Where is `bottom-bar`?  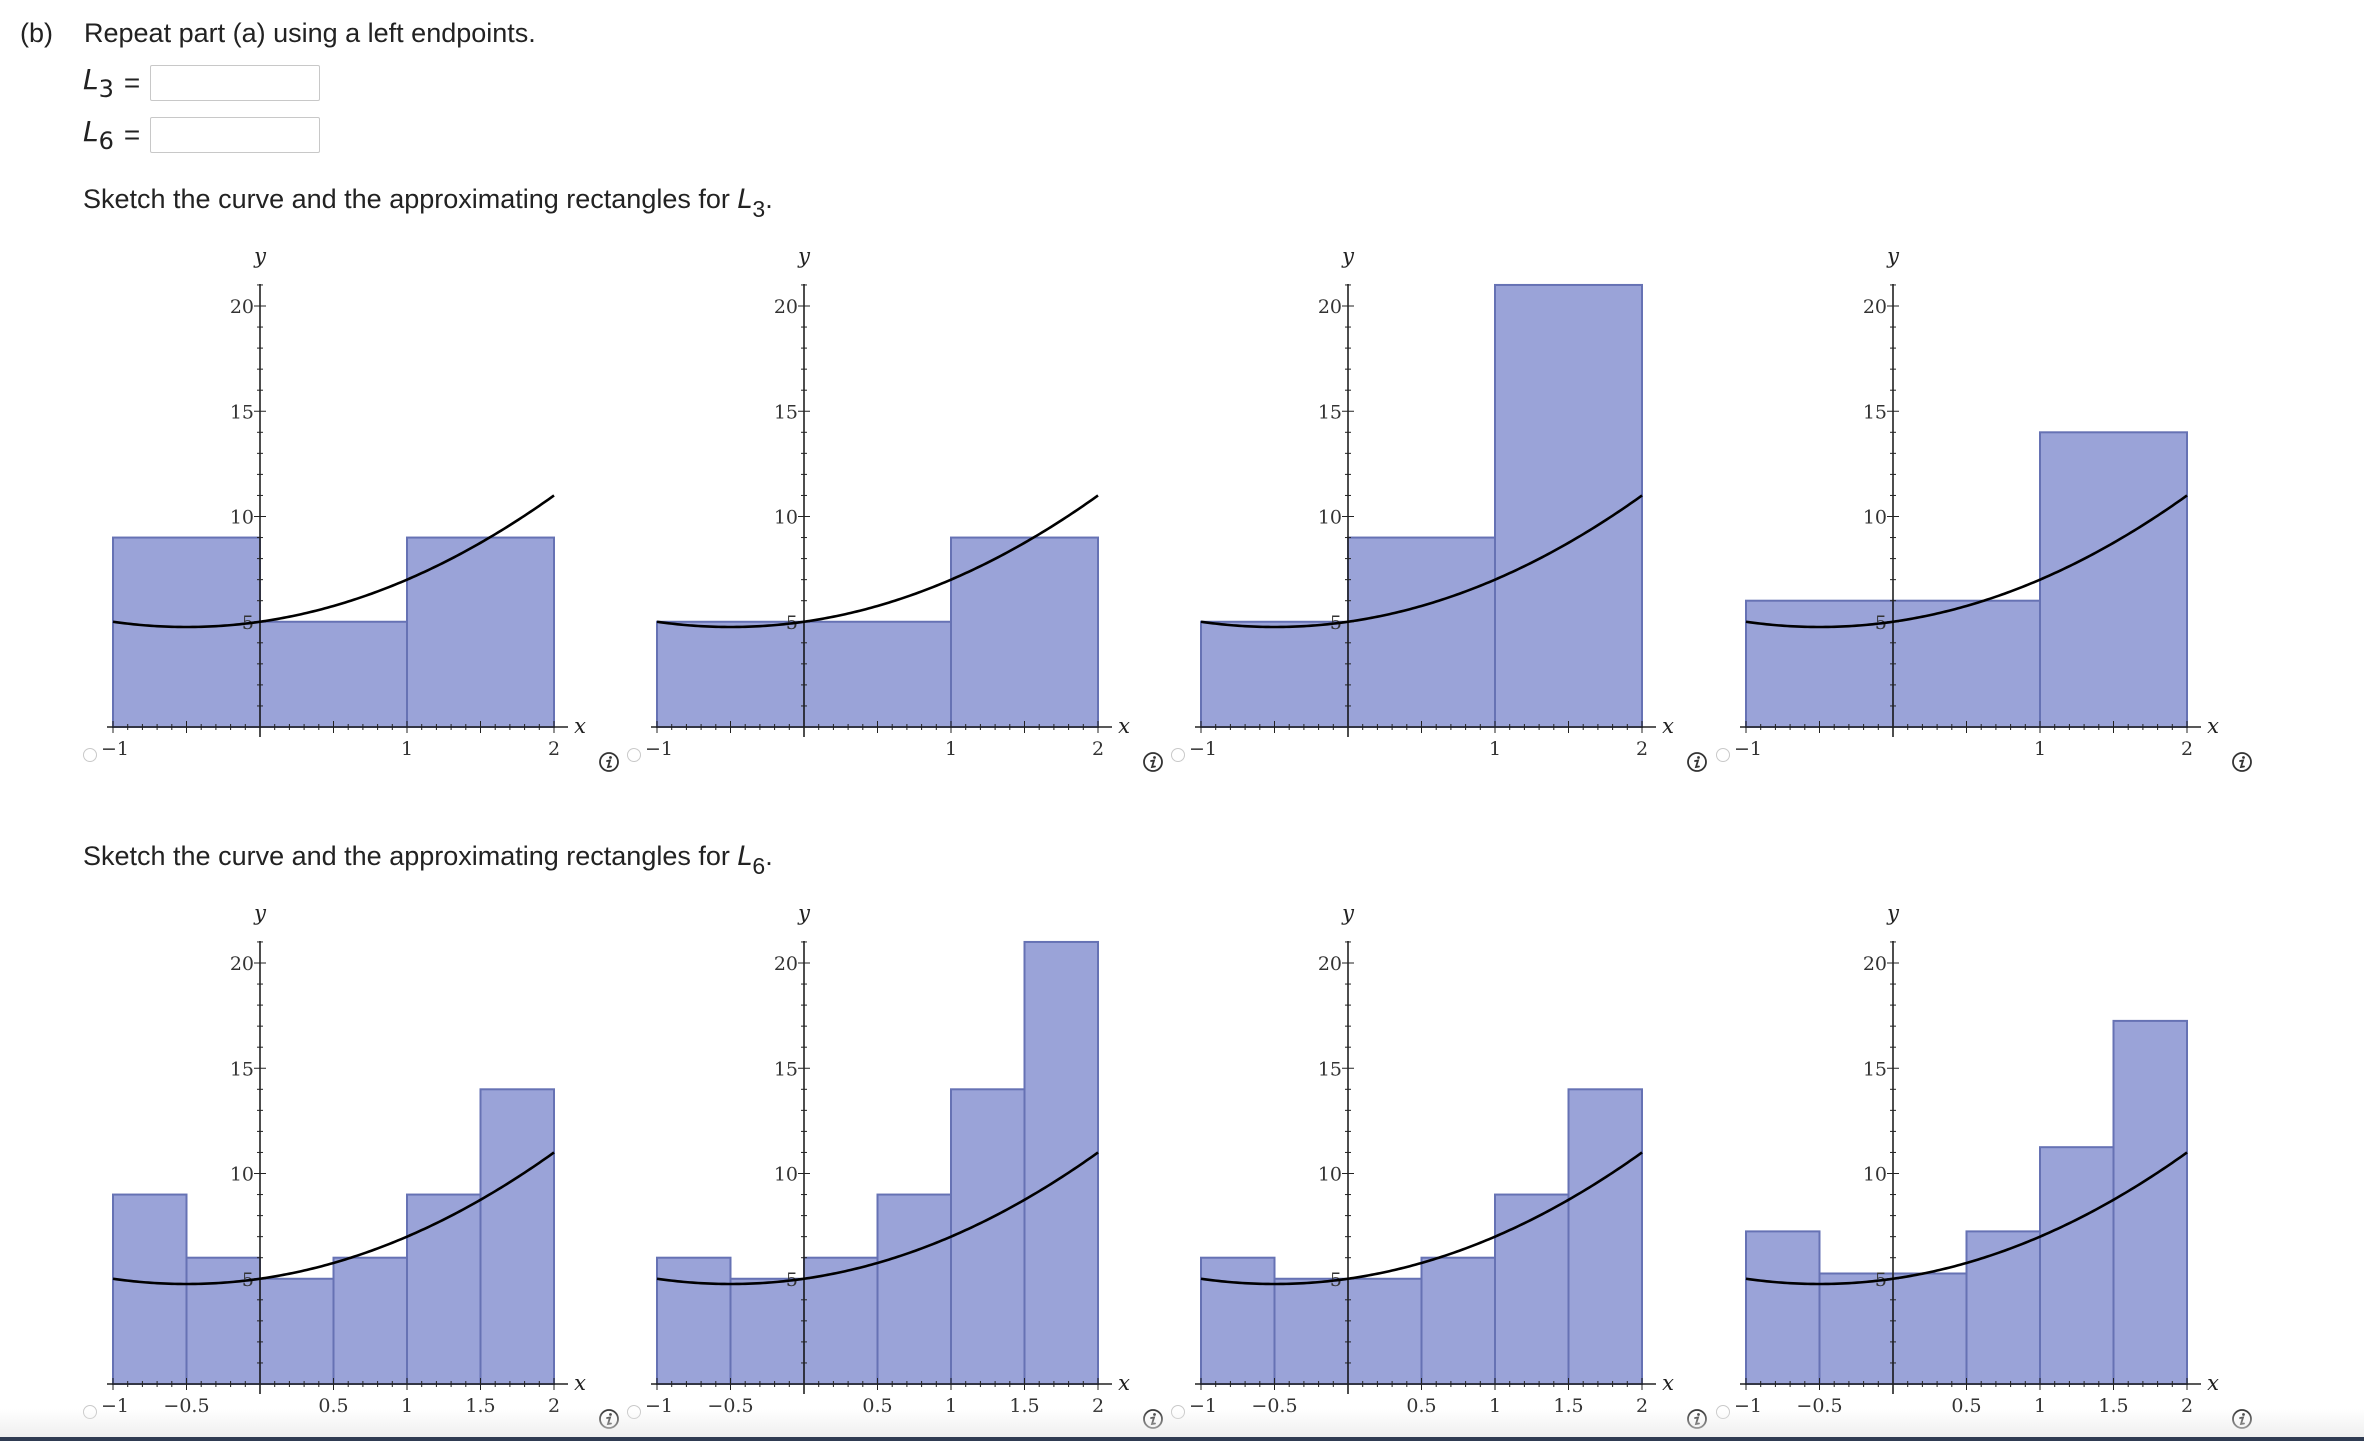 bottom-bar is located at coordinates (1182, 1439).